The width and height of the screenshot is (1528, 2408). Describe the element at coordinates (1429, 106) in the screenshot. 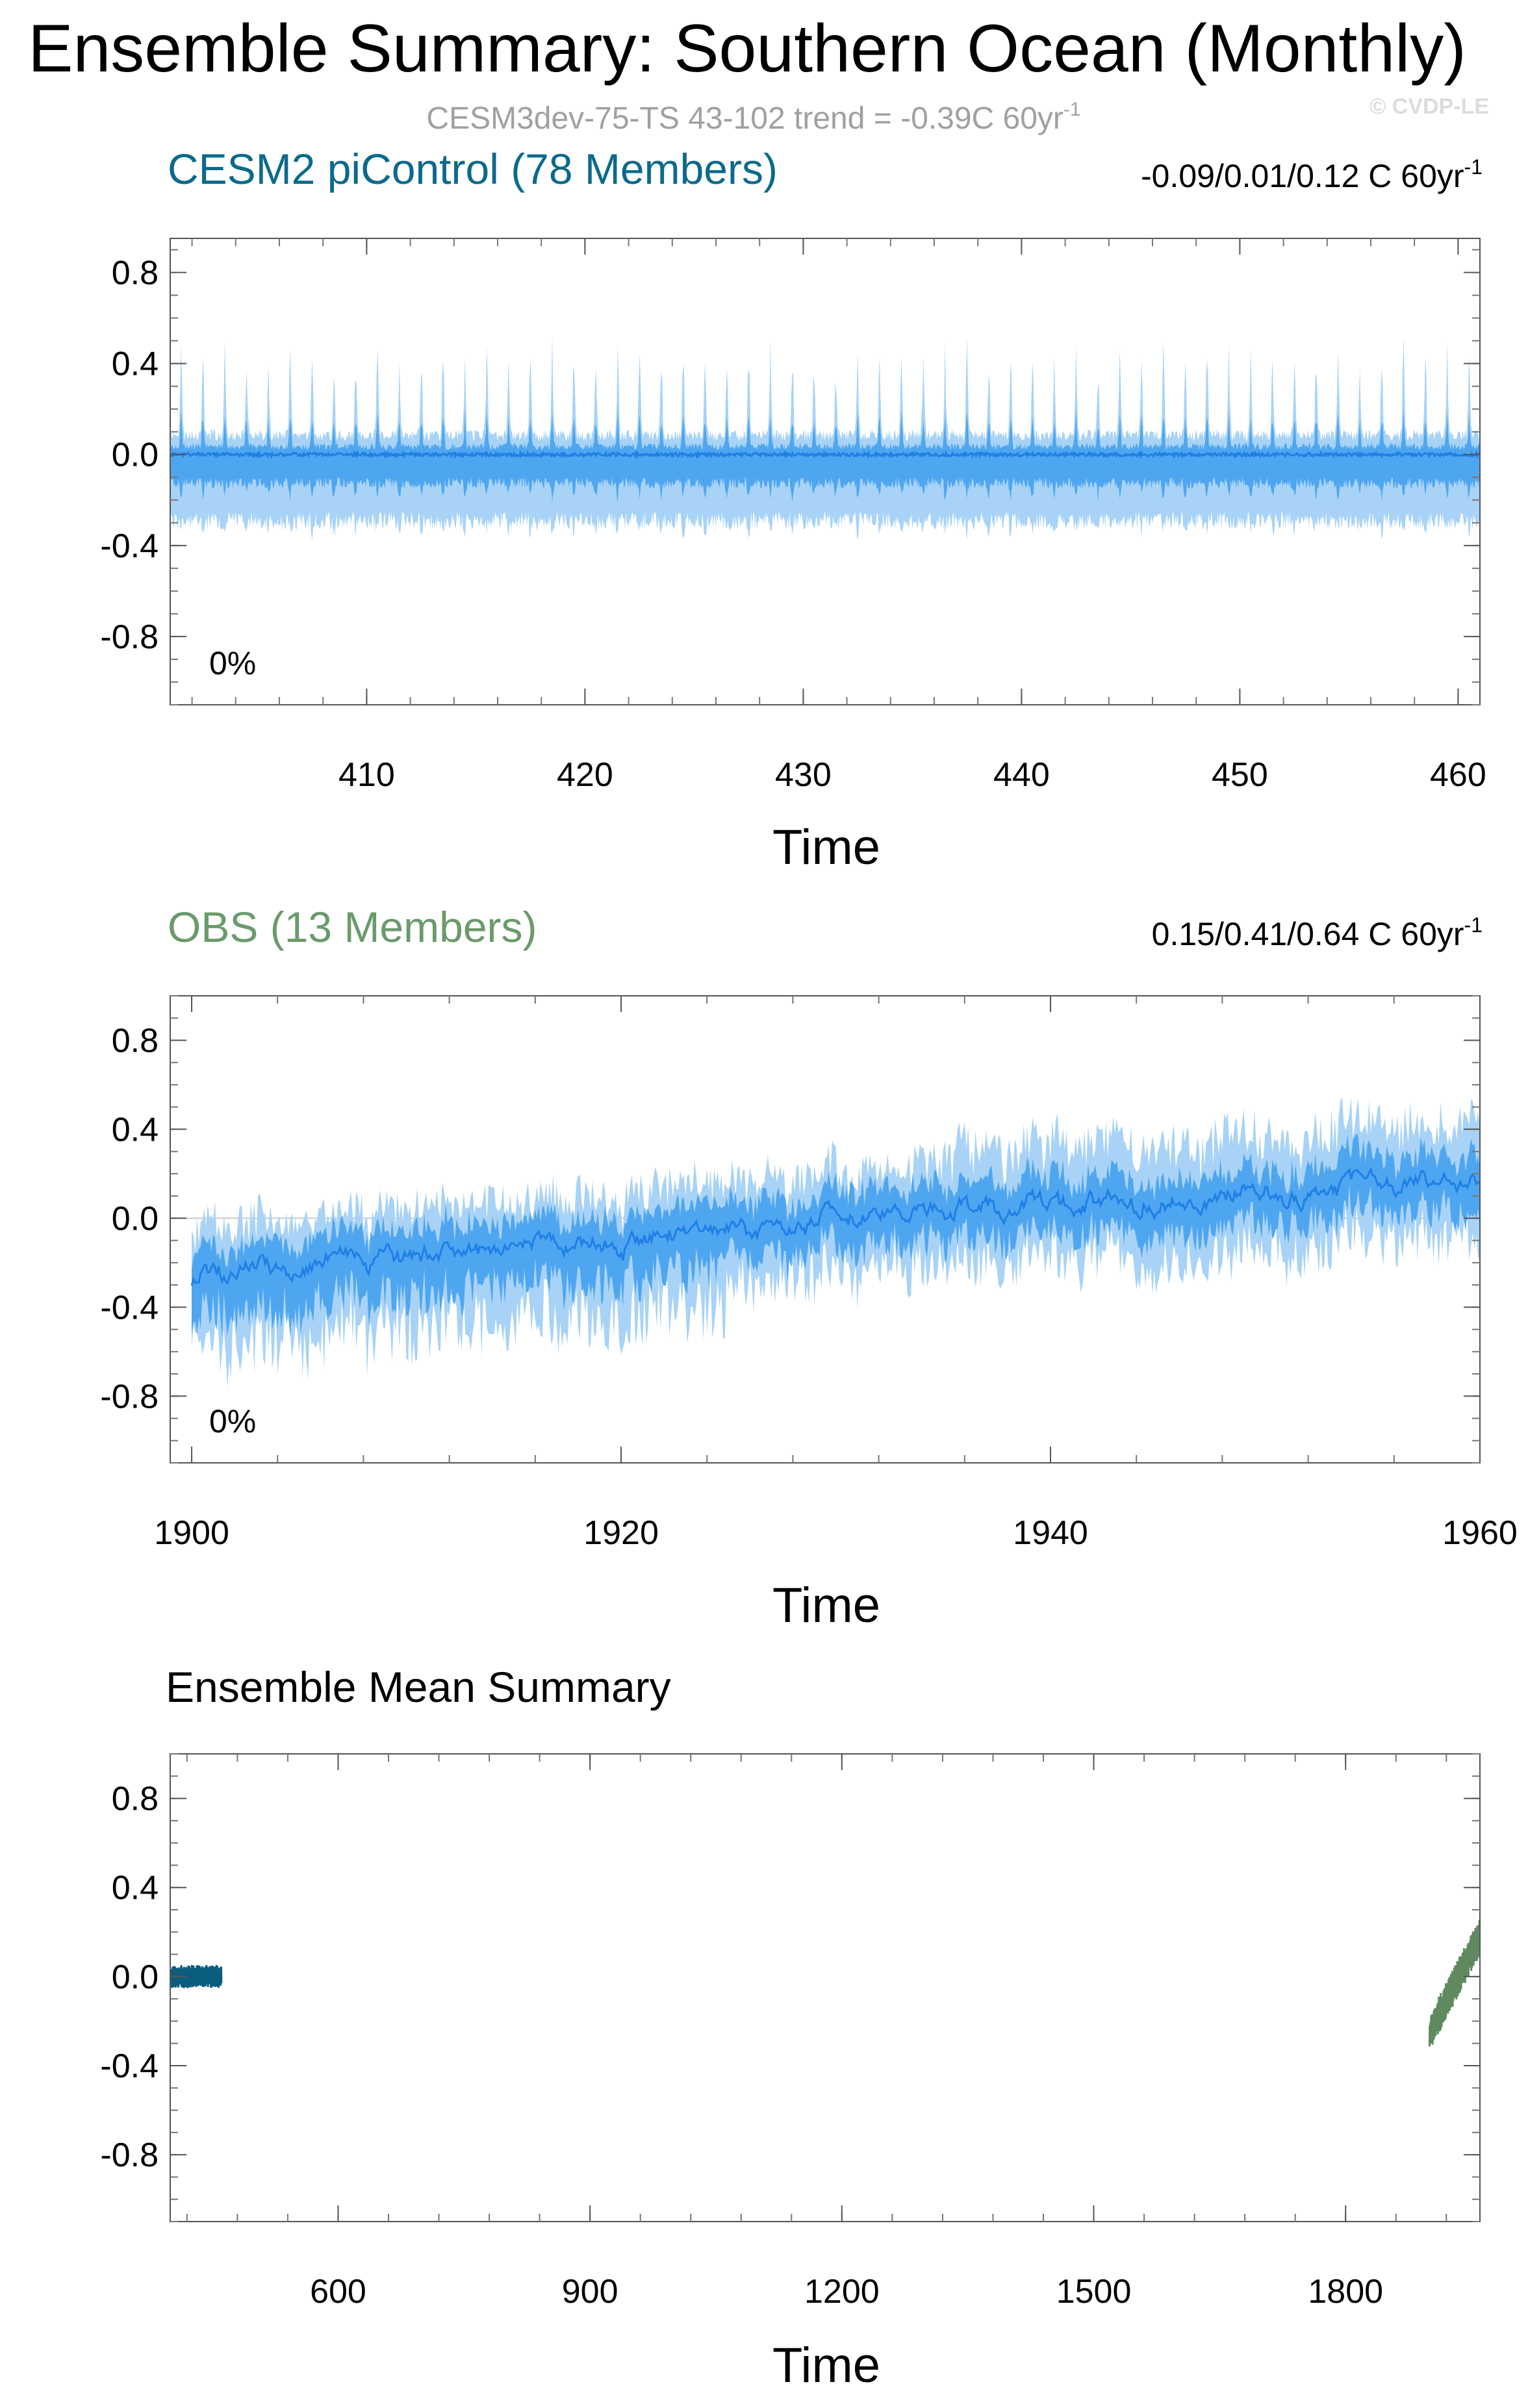

I see `watermark: © CVDP-LE` at that location.